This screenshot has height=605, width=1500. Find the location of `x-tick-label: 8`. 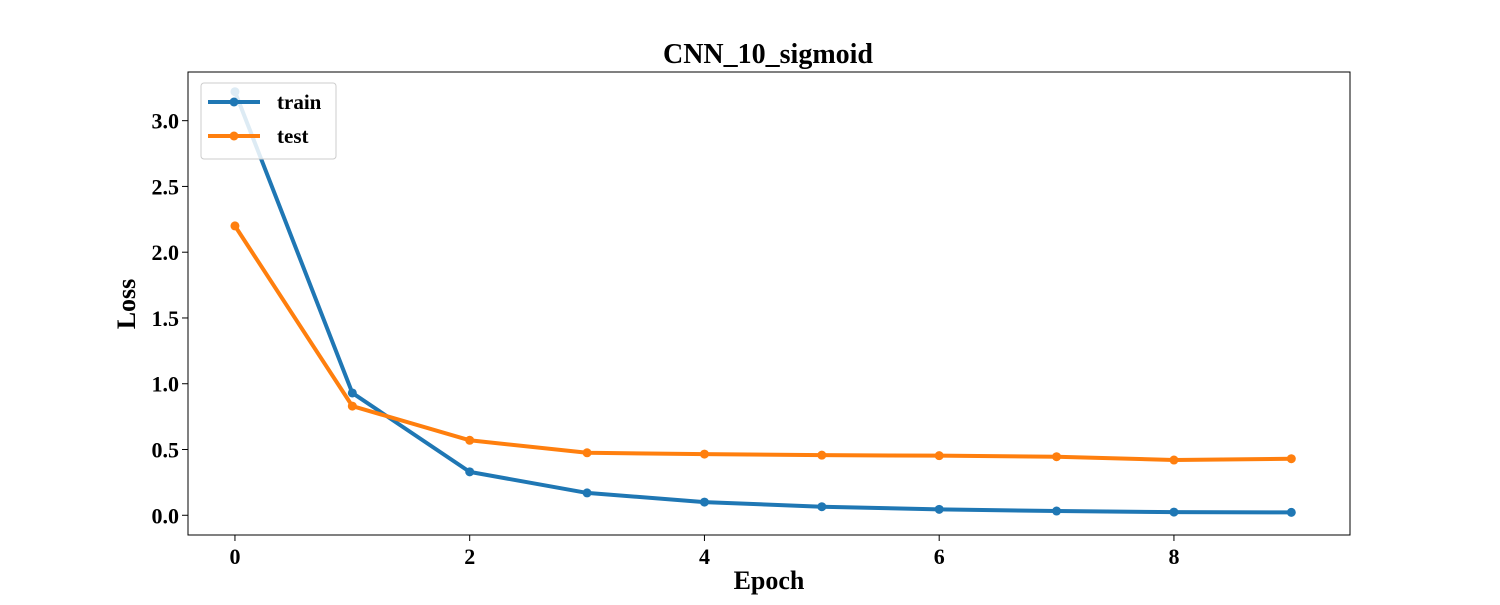

x-tick-label: 8 is located at coordinates (1173, 556).